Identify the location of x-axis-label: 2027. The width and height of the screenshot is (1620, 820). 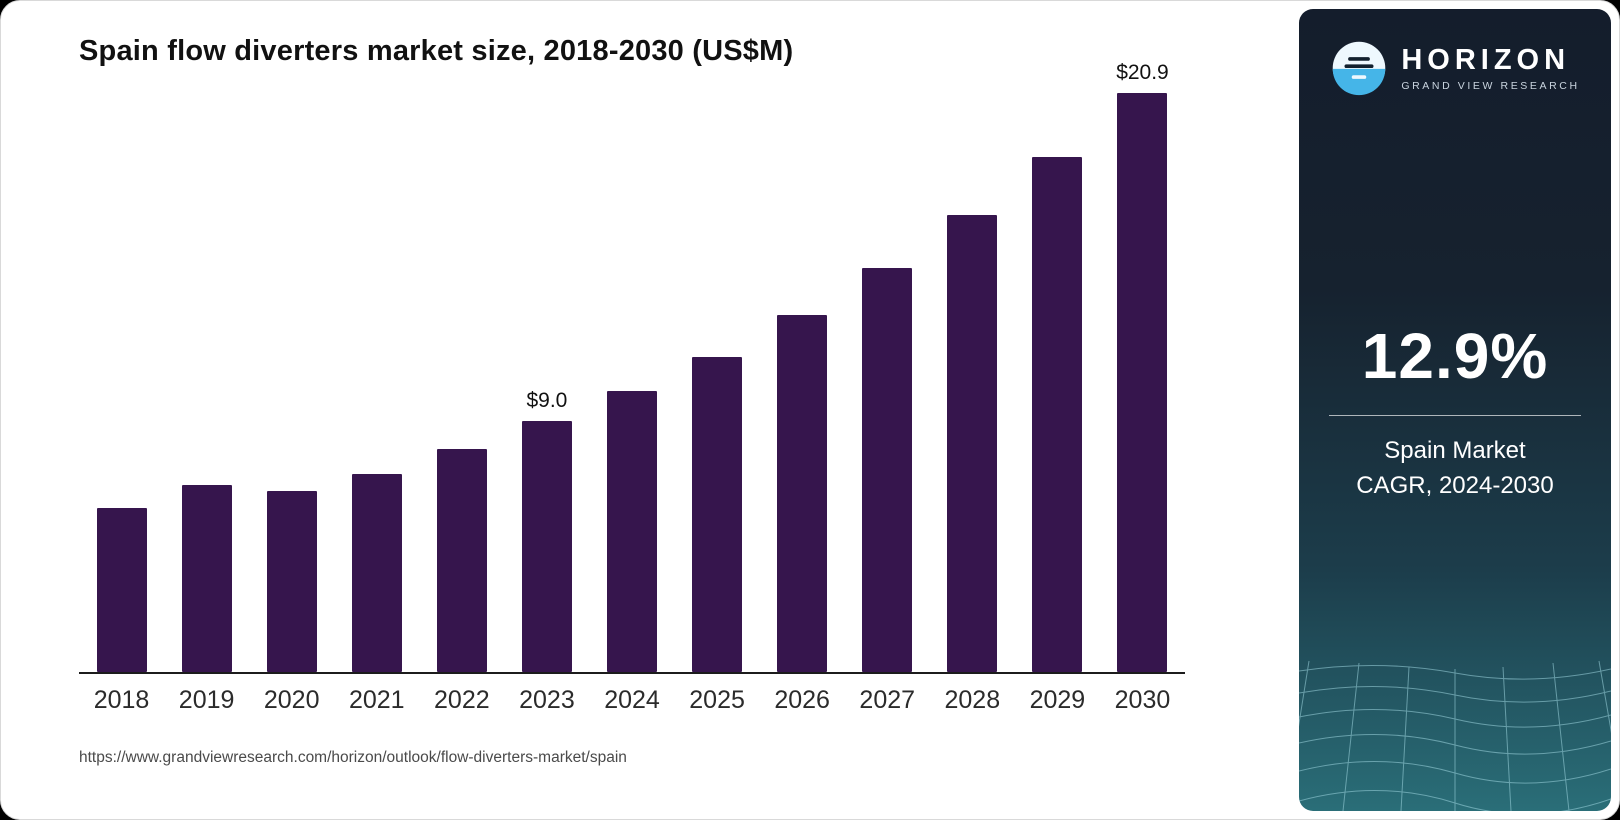
(887, 700).